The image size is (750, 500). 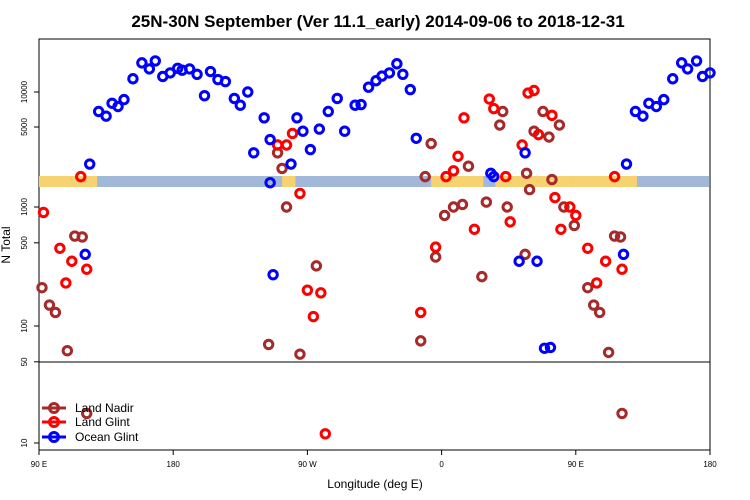 What do you see at coordinates (54, 422) in the screenshot?
I see `legend-marker-land-glint` at bounding box center [54, 422].